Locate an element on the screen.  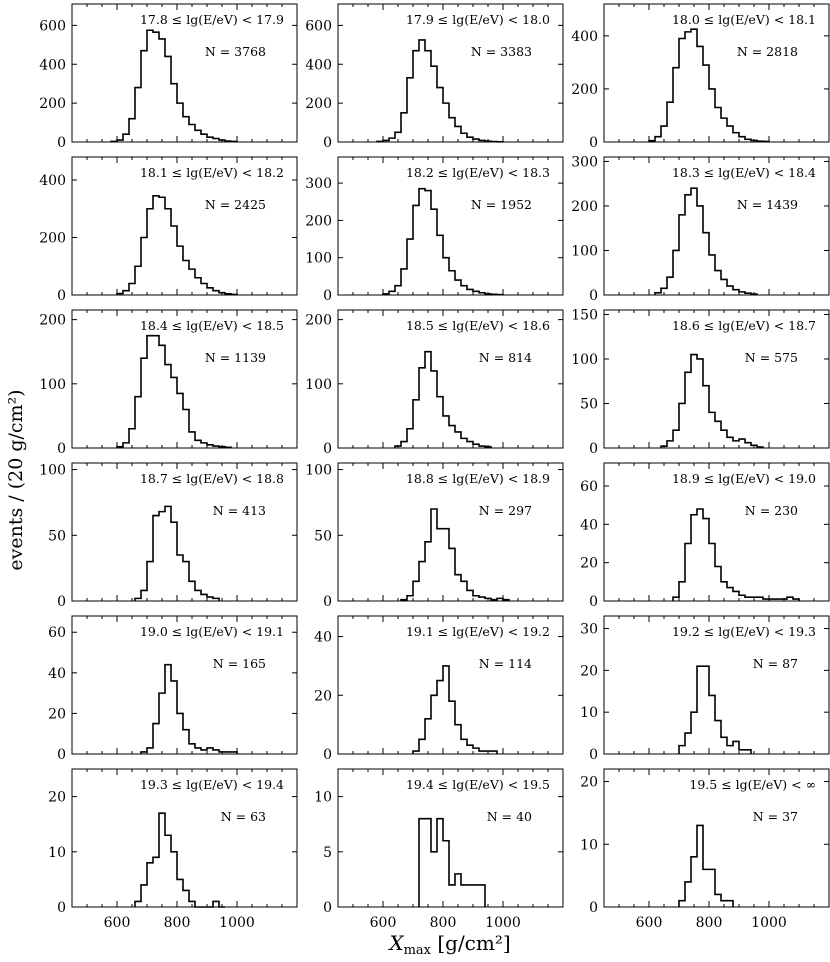
event-count-label: N = 297 is located at coordinates (505, 510).